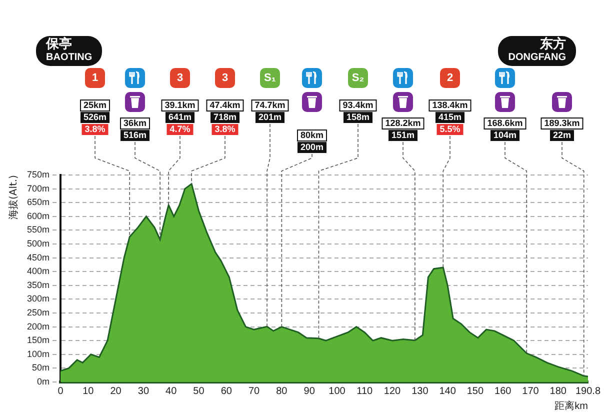 The image size is (616, 418). Describe the element at coordinates (358, 78) in the screenshot. I see `sprint-icon: S₂` at that location.